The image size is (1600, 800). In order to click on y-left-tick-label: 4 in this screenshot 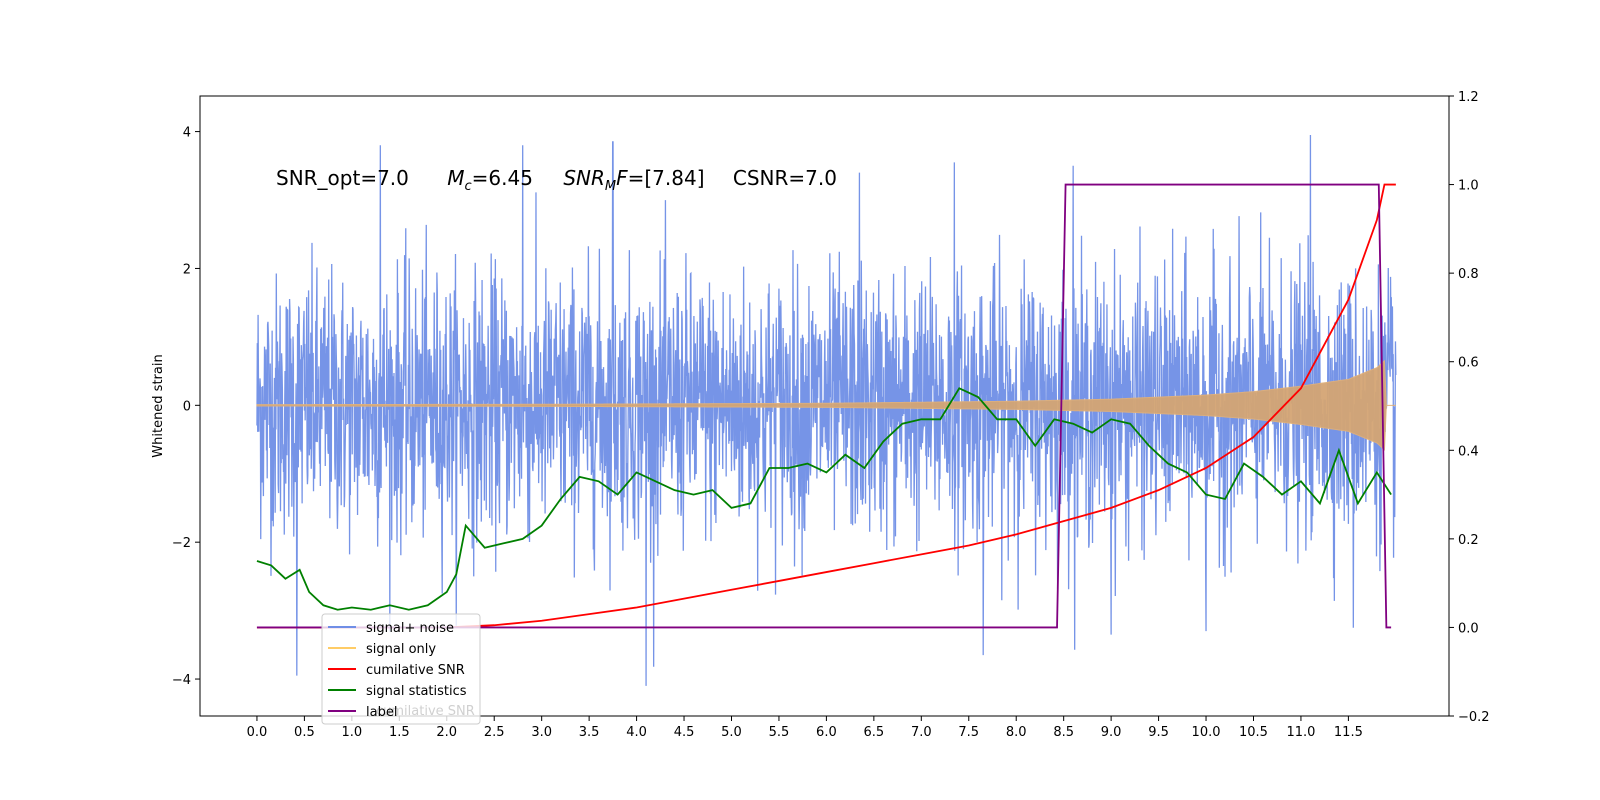, I will do `click(187, 133)`.